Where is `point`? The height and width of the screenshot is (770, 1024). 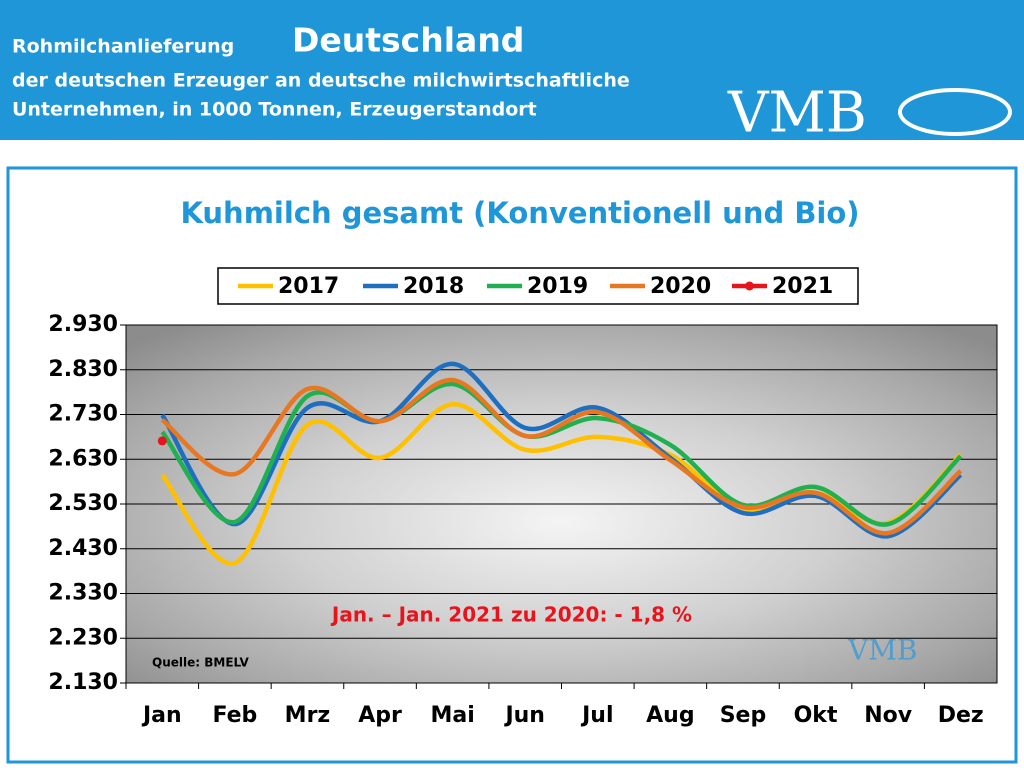 point is located at coordinates (162, 441).